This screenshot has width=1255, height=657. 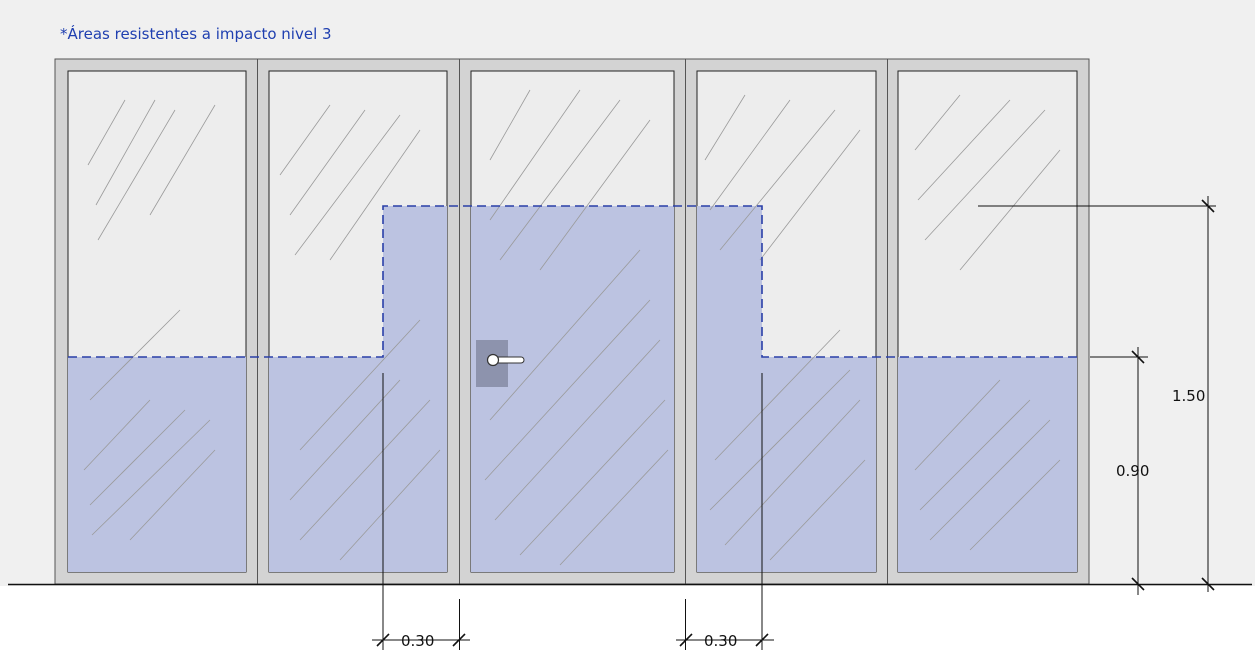 What do you see at coordinates (421, 511) in the screenshot?
I see `dimension-offset-left` at bounding box center [421, 511].